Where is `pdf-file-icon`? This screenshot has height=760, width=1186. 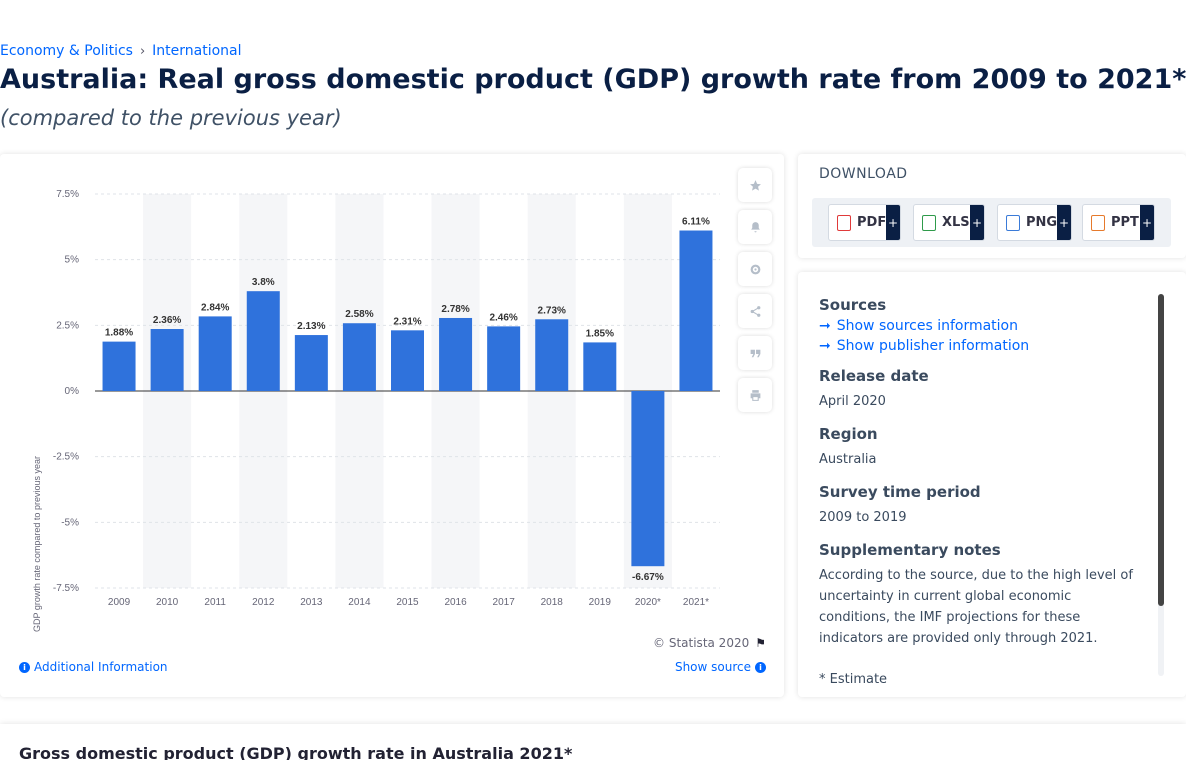
pdf-file-icon is located at coordinates (844, 222).